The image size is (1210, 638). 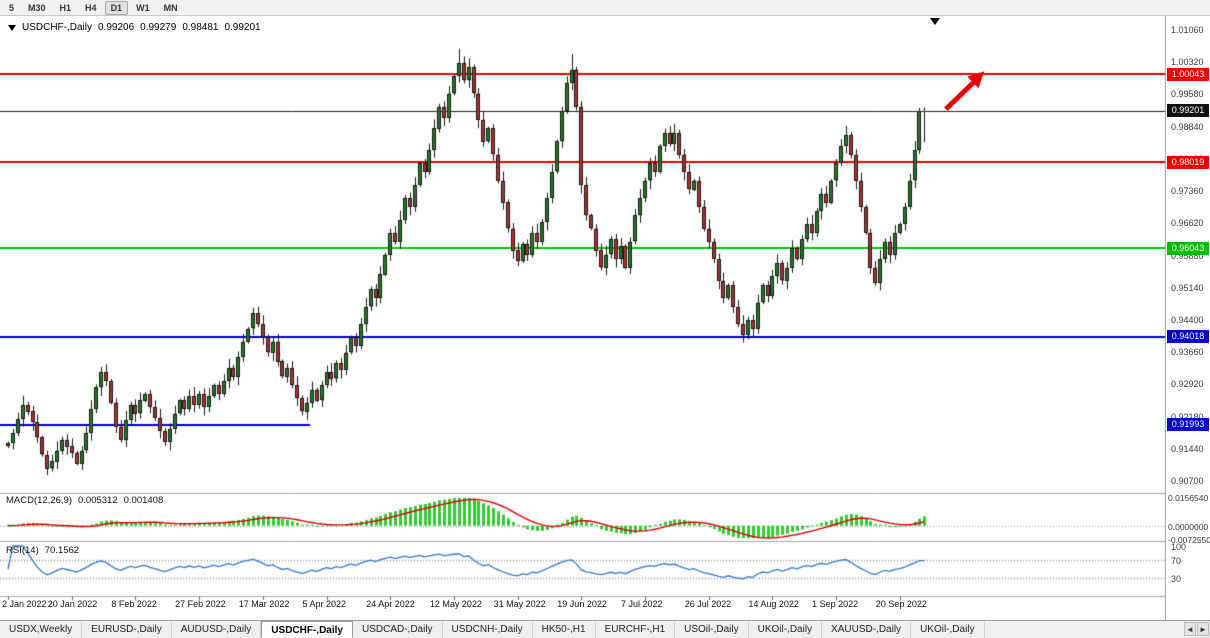 What do you see at coordinates (264, 604) in the screenshot?
I see `date-label: 17 Mar 2022` at bounding box center [264, 604].